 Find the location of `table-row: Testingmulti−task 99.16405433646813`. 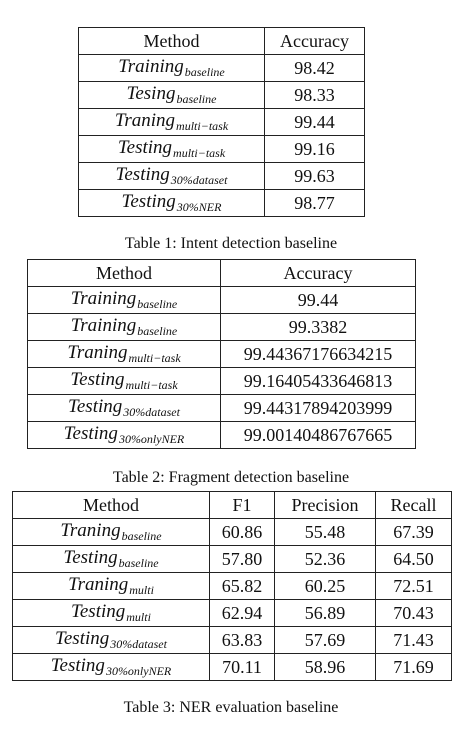

table-row: Testingmulti−task 99.16405433646813 is located at coordinates (221, 381).